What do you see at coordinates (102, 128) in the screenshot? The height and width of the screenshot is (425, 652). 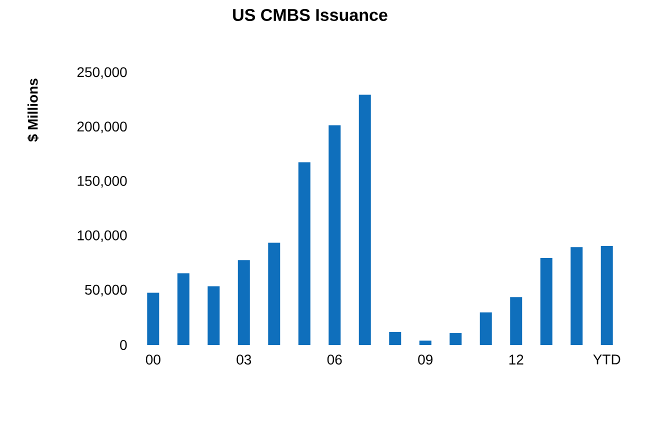 I see `y-tick-label: 200,000` at bounding box center [102, 128].